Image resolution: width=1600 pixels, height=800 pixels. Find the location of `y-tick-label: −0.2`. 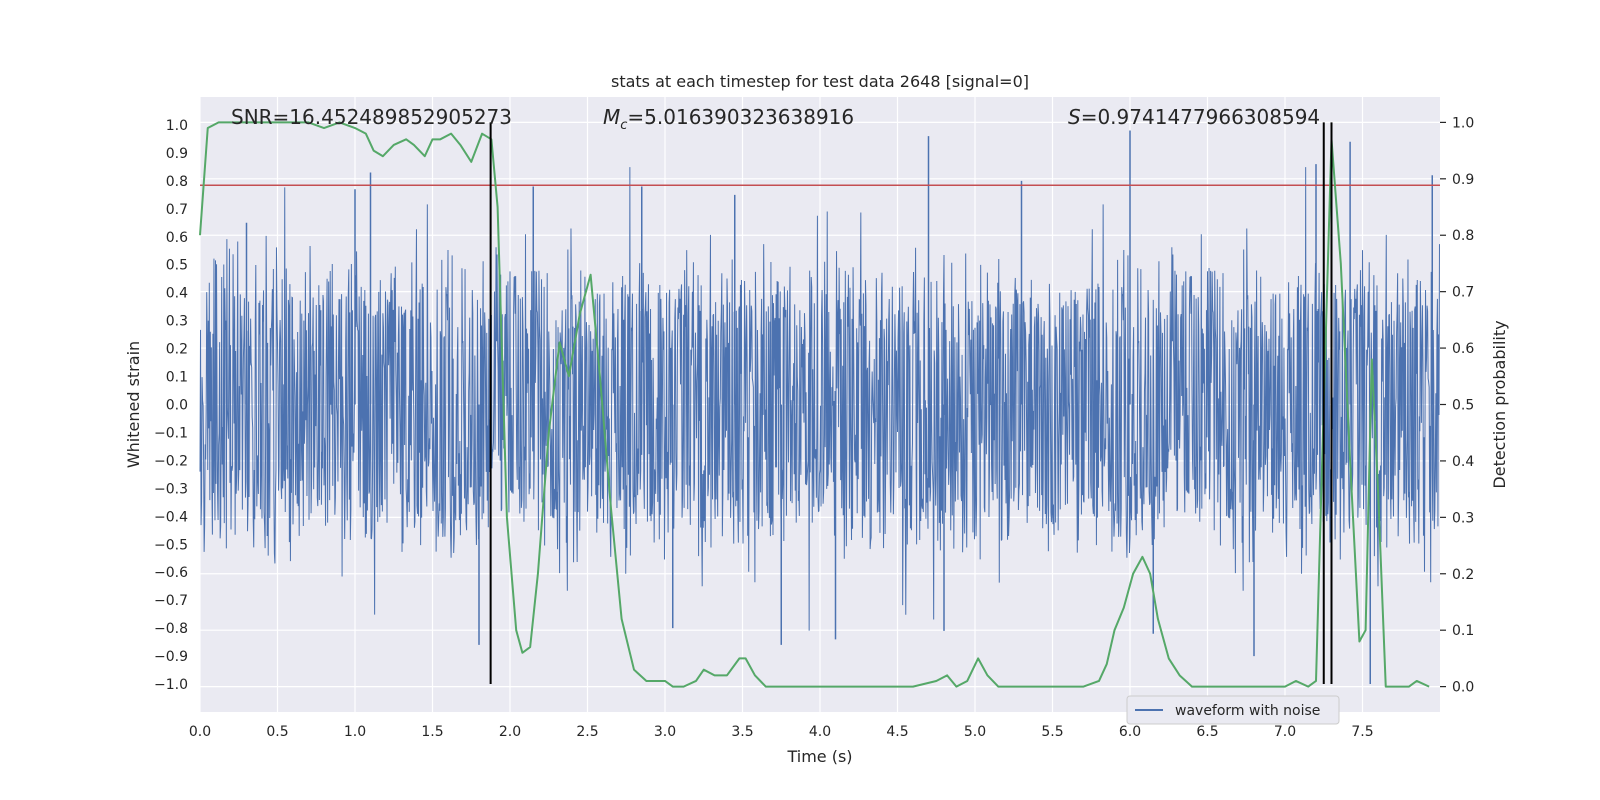

y-tick-label: −0.2 is located at coordinates (171, 461).